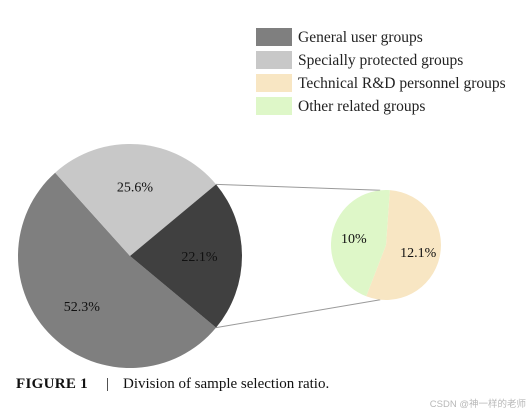  Describe the element at coordinates (361, 106) in the screenshot. I see `legend-label-other-related-groups: Other related groups` at that location.